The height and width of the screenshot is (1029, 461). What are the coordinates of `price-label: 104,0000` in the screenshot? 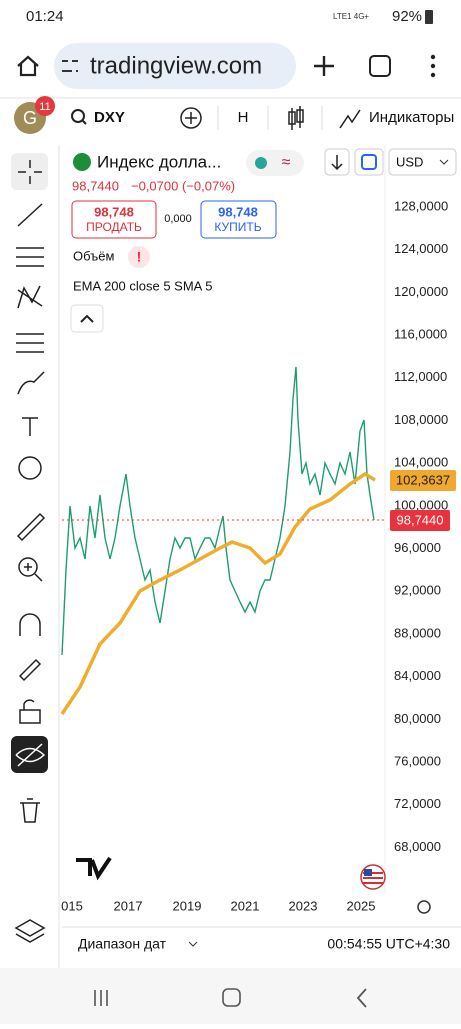 It's located at (421, 462).